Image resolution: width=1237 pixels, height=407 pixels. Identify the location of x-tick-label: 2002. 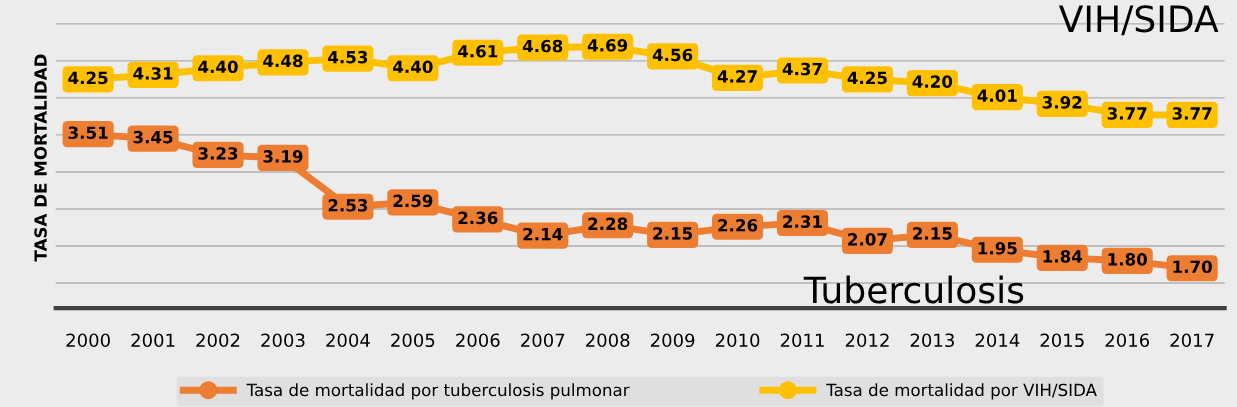
(218, 340).